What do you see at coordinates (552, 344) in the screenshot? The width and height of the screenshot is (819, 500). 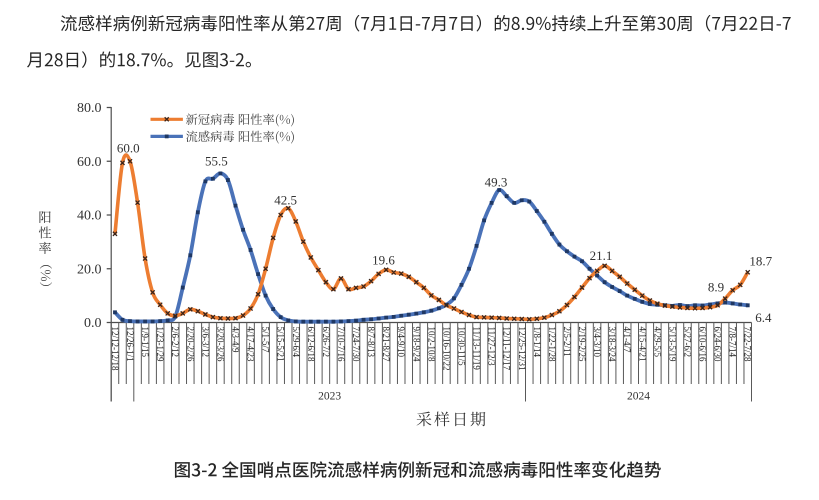 I see `svg-text: 1/22-1/28` at bounding box center [552, 344].